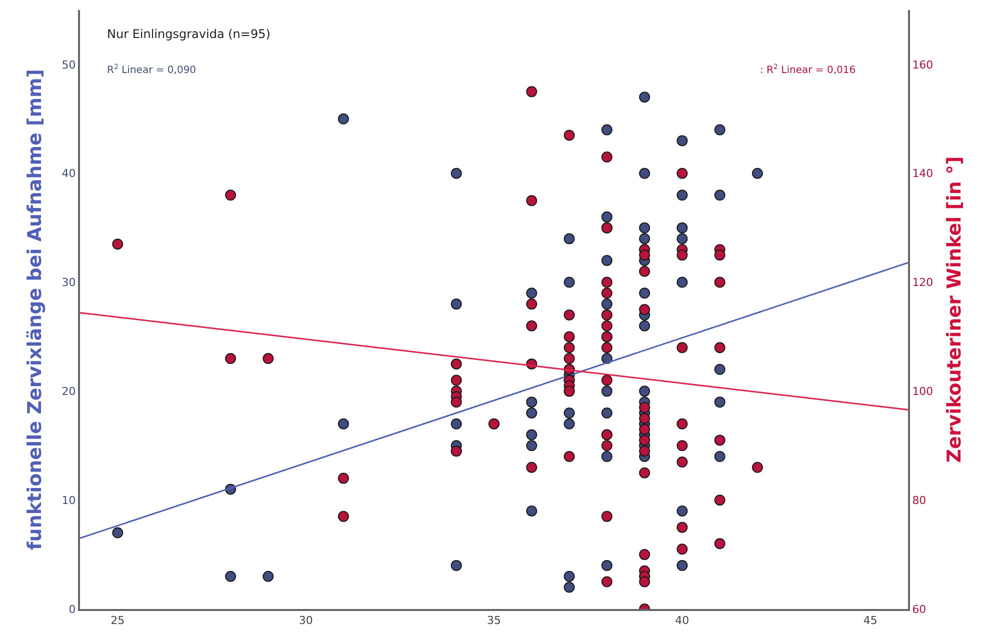  I want to click on y-tick-label: 40, so click(69, 173).